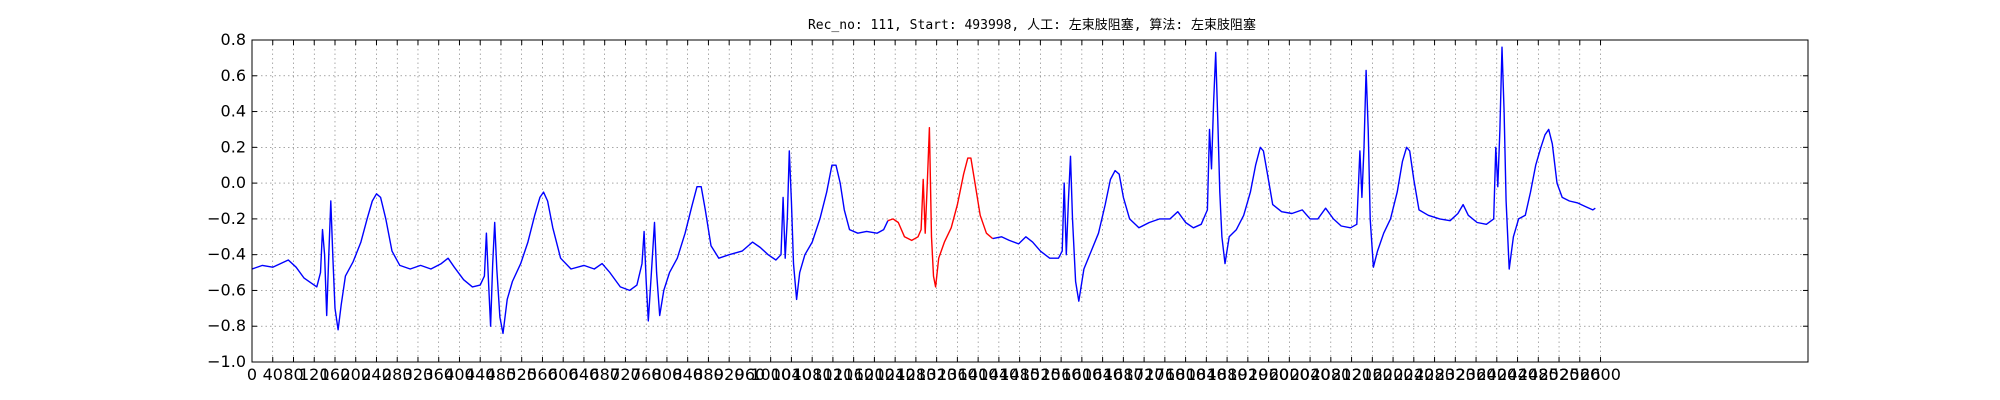  I want to click on x-tick-label: 2200, so click(1393, 374).